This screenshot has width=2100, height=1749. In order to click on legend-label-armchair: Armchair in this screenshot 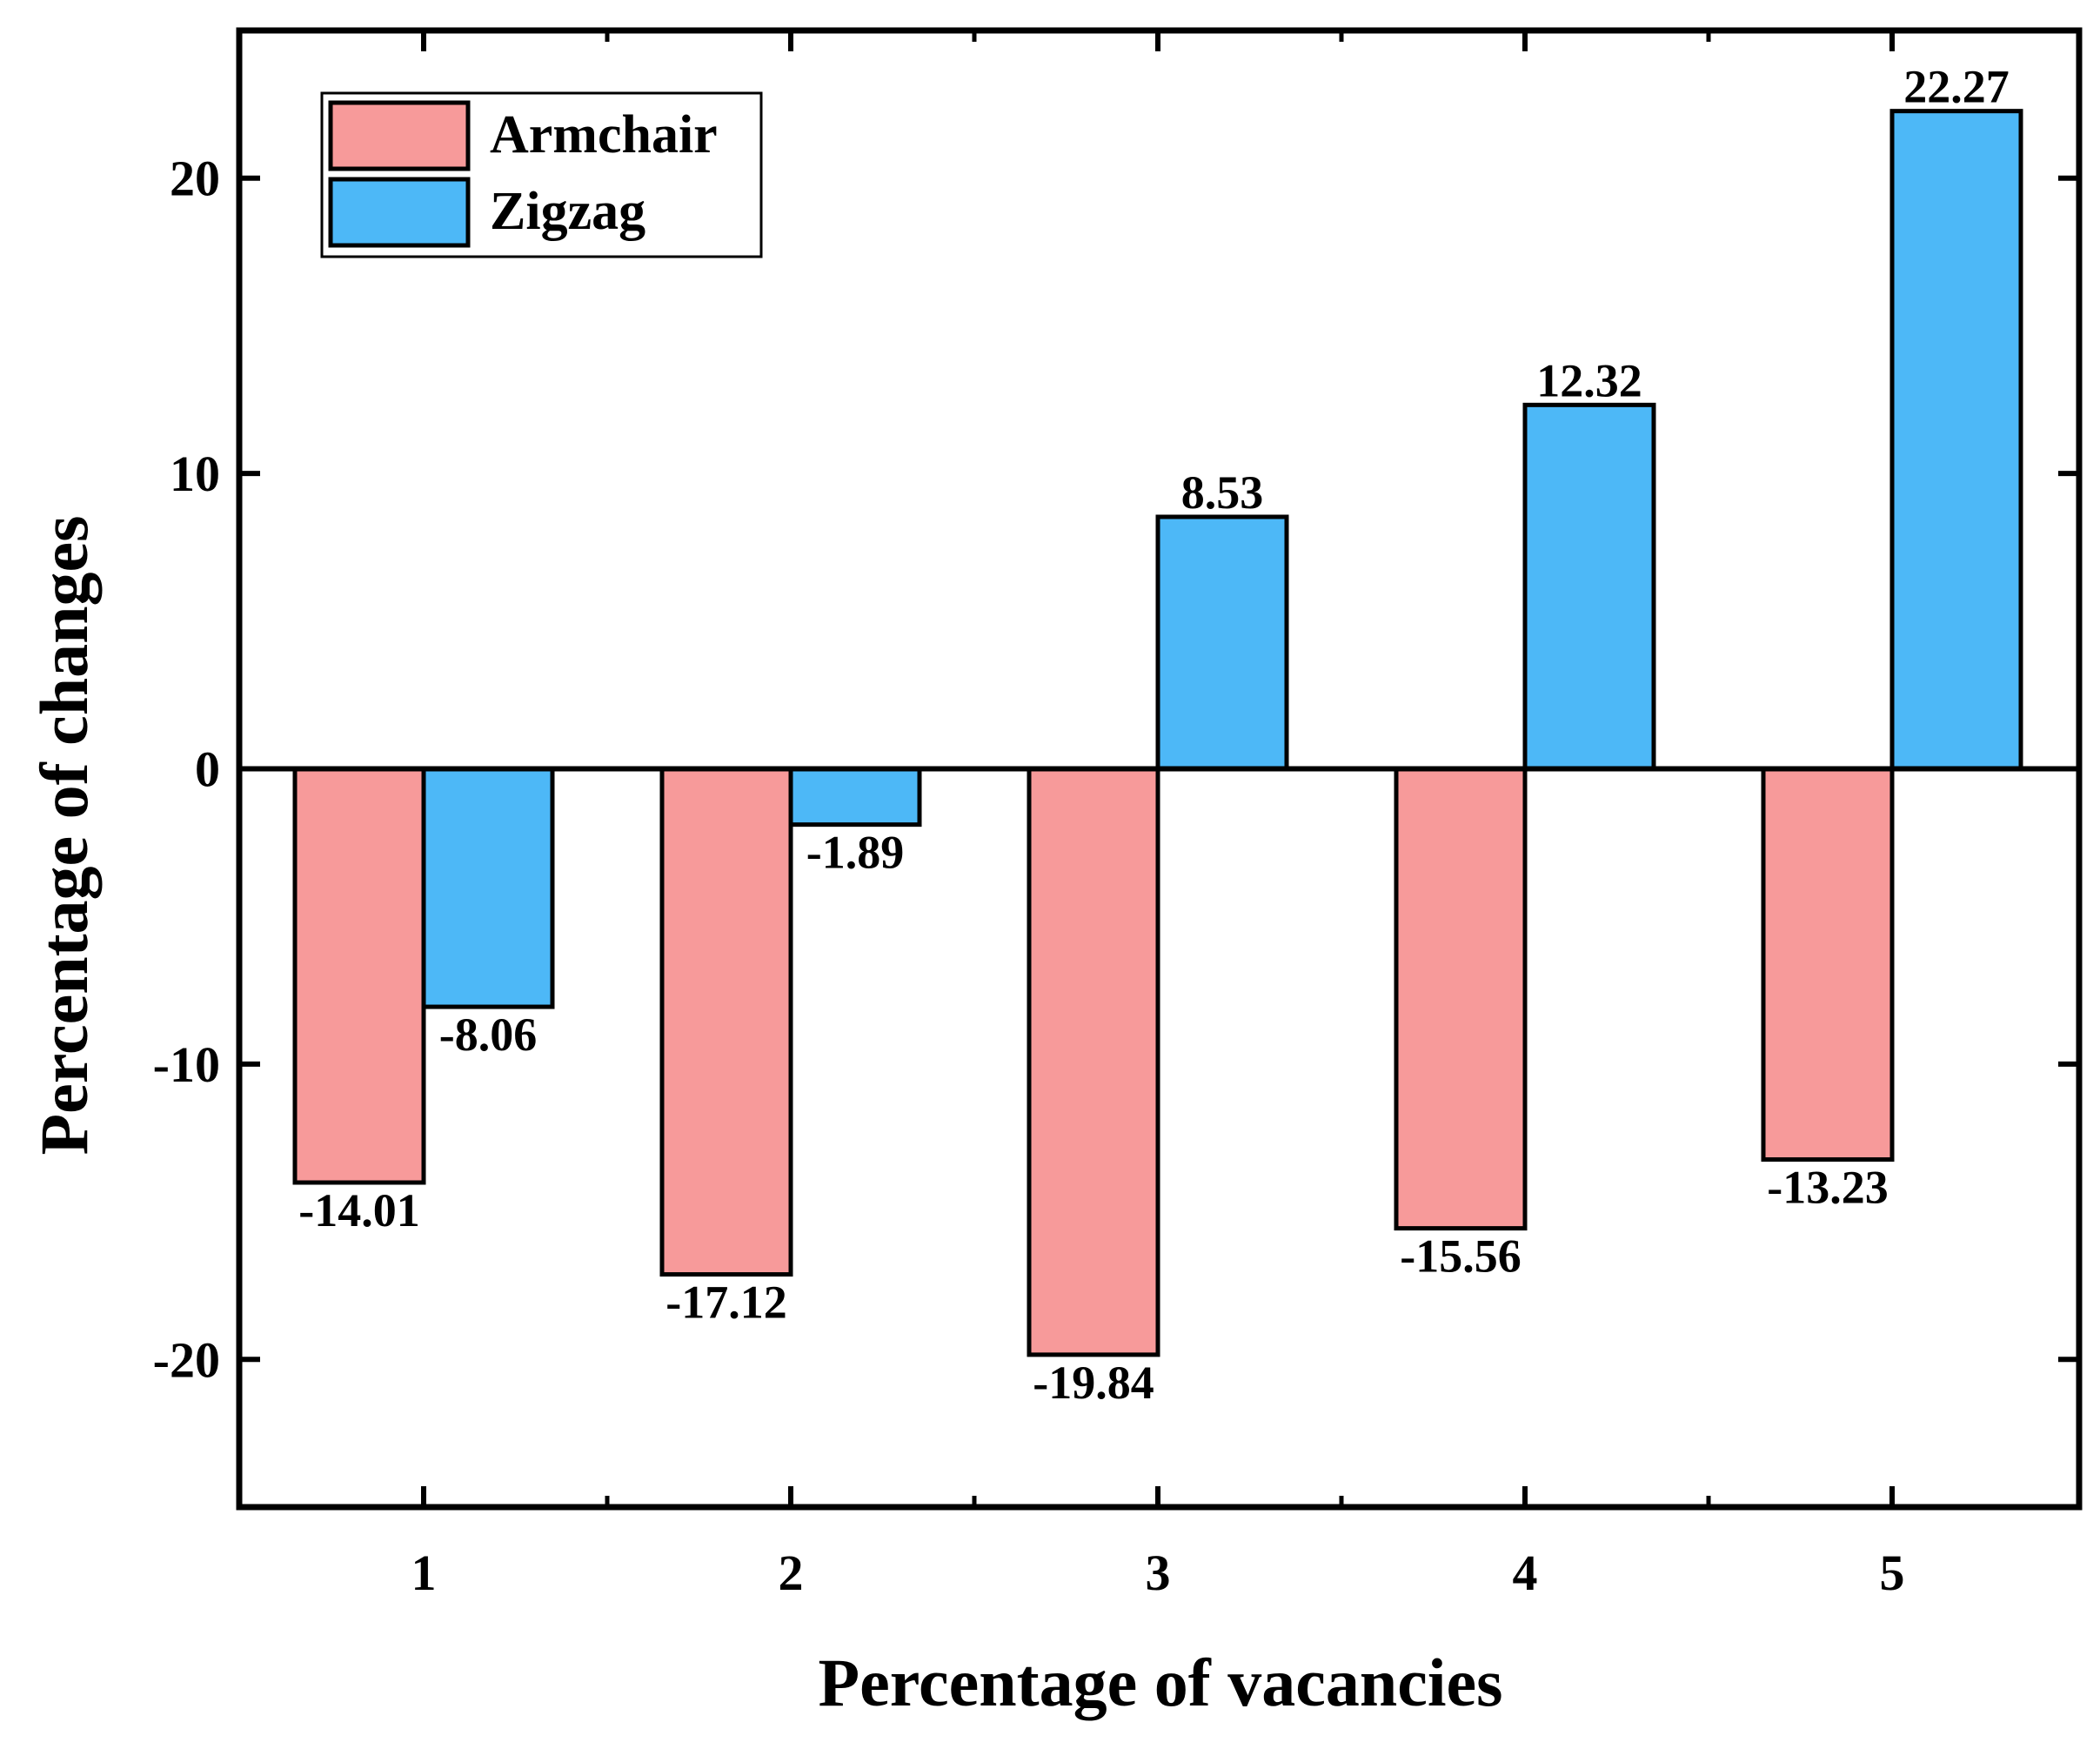, I will do `click(604, 134)`.